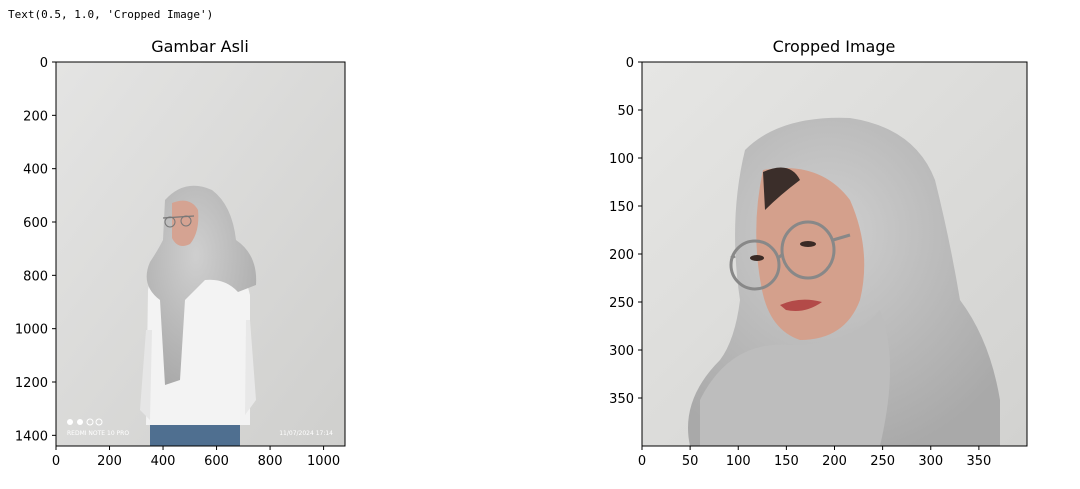 This screenshot has height=489, width=1080. Describe the element at coordinates (621, 207) in the screenshot. I see `y-tick-label: 150` at that location.